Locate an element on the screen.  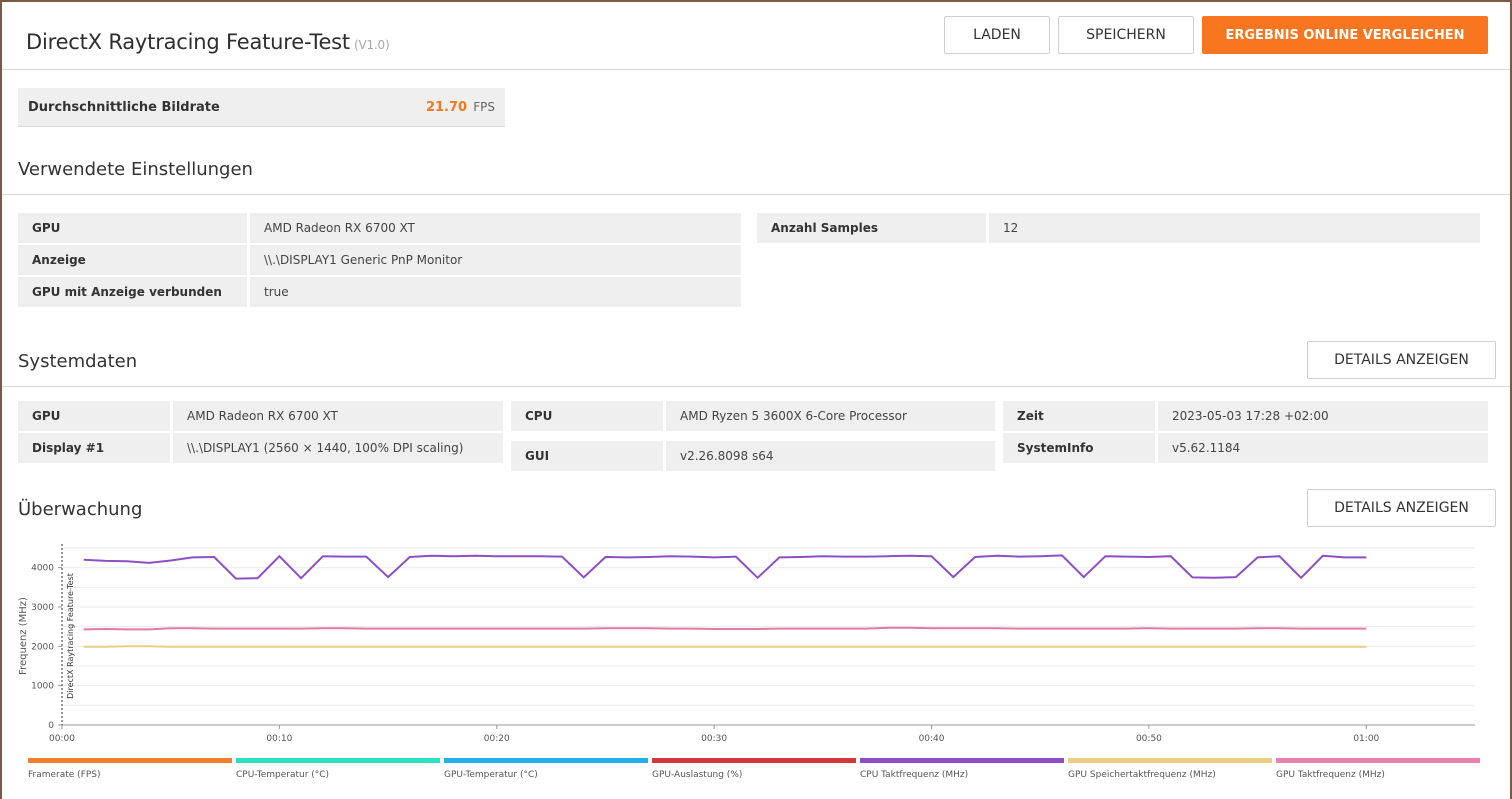
system-key: Display #1 is located at coordinates (94, 448).